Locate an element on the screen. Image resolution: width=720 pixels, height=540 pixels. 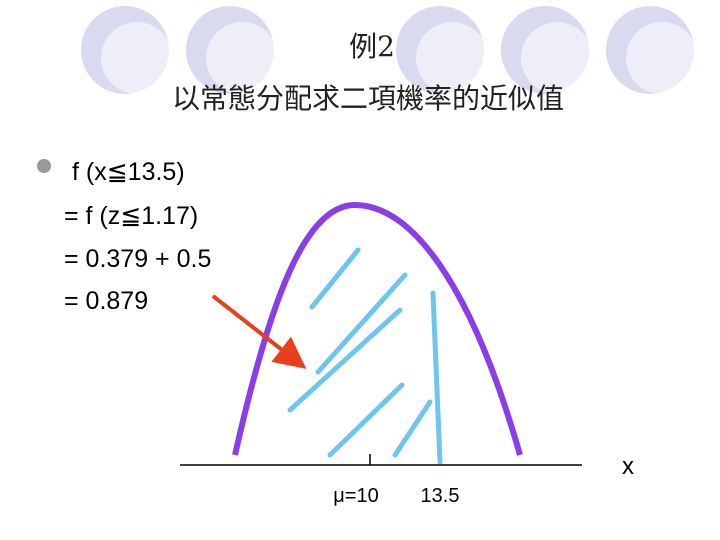
axis-label: x is located at coordinates (628, 466).